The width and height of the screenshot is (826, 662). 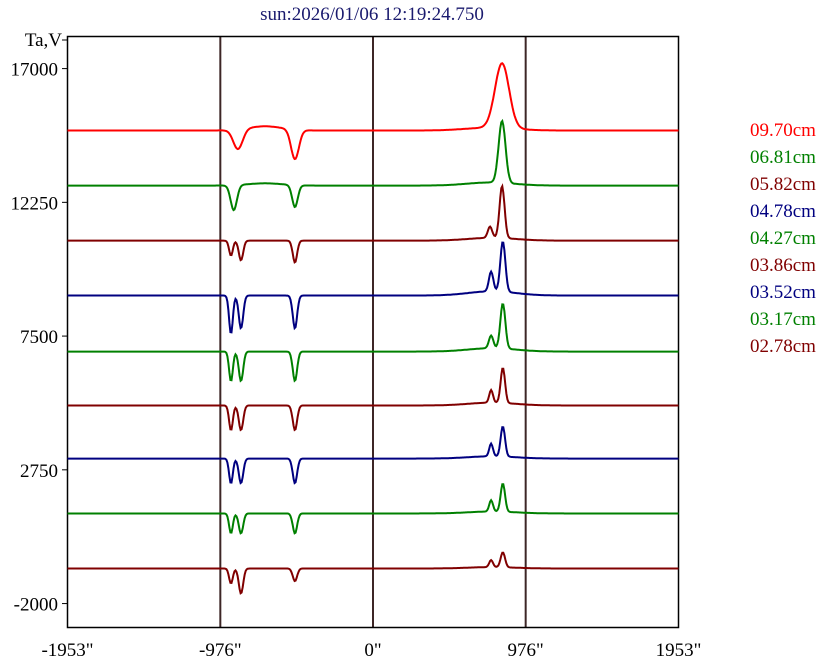 What do you see at coordinates (36, 605) in the screenshot?
I see `y-tick-label: -2000` at bounding box center [36, 605].